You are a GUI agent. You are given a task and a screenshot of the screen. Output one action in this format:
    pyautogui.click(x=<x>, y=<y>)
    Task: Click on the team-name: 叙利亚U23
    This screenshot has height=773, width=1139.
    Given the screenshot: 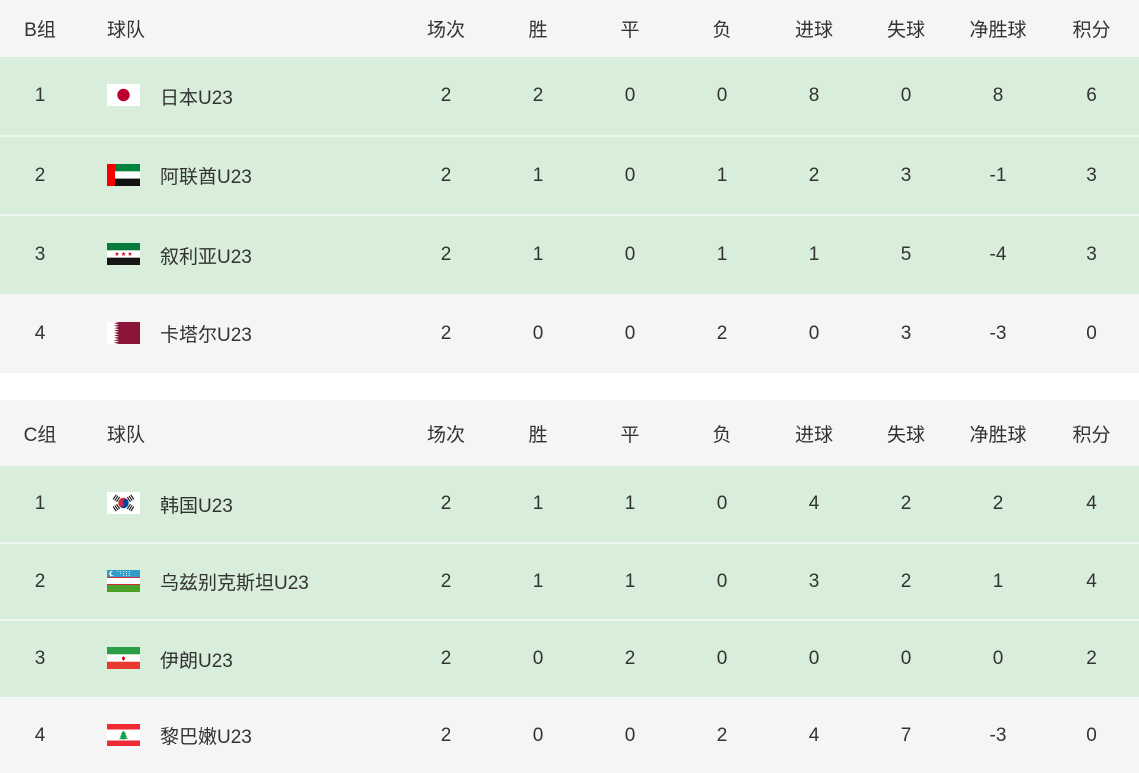 What is the action you would take?
    pyautogui.click(x=206, y=257)
    